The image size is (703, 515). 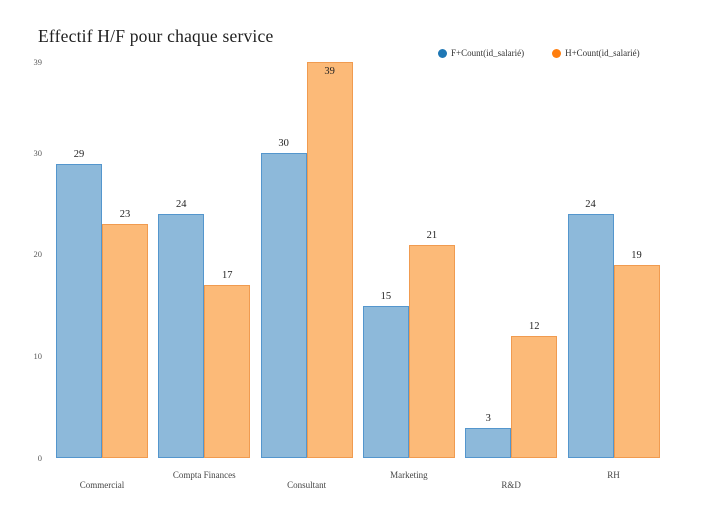 I want to click on bar-f-compta-finances, so click(x=181, y=336).